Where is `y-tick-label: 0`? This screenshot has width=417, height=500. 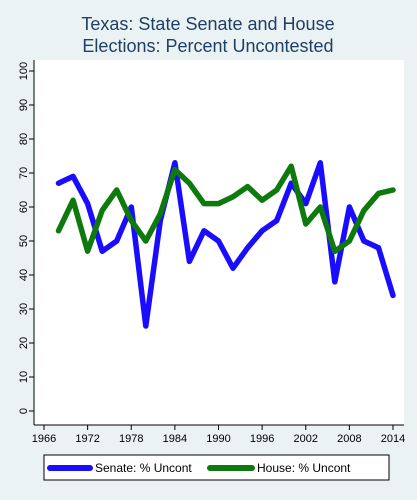
y-tick-label: 0 is located at coordinates (24, 411).